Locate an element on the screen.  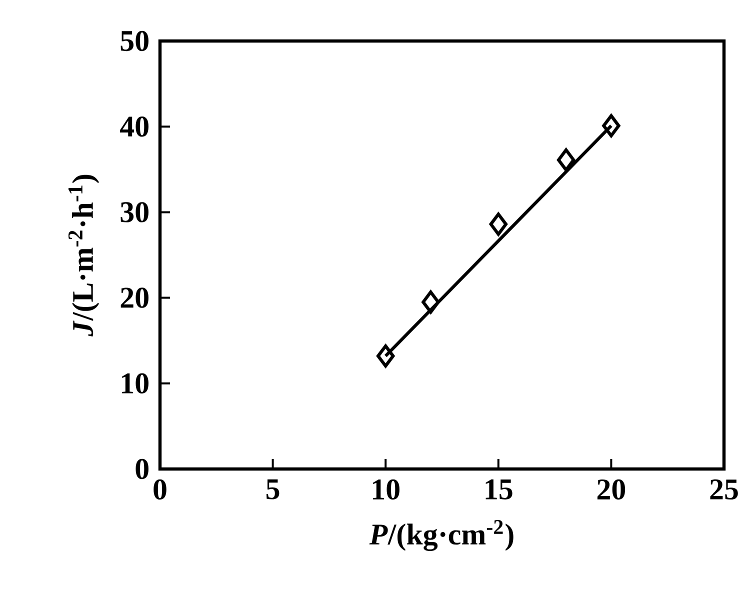
x-tick-label: 0 is located at coordinates (160, 489).